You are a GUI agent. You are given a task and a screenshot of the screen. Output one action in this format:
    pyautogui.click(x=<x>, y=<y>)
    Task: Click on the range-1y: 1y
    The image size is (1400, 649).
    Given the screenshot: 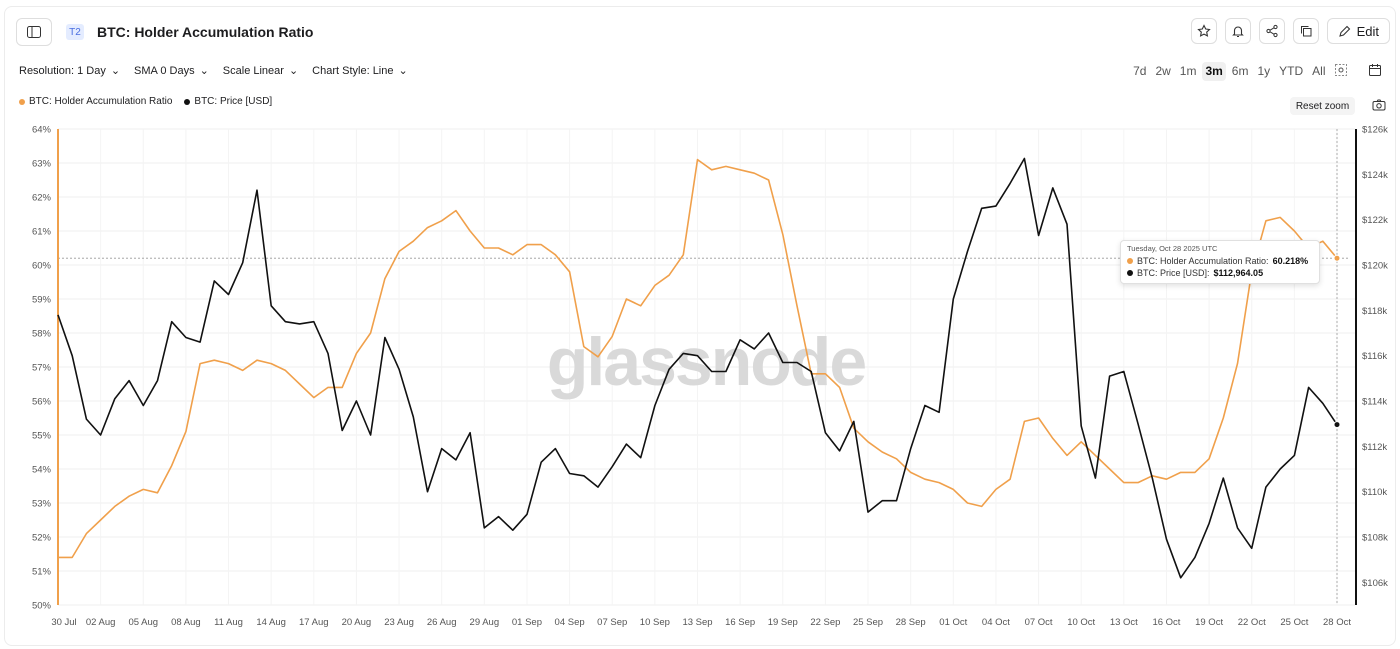 What is the action you would take?
    pyautogui.click(x=1264, y=71)
    